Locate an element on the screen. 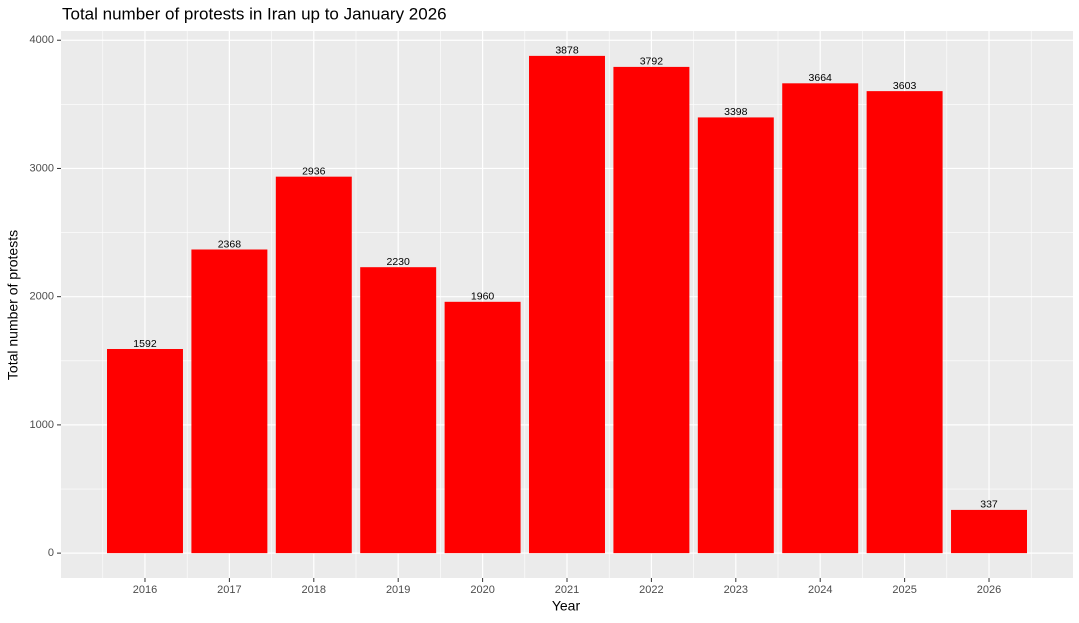 This screenshot has width=1079, height=623. y-tick-label: 0 is located at coordinates (51, 553).